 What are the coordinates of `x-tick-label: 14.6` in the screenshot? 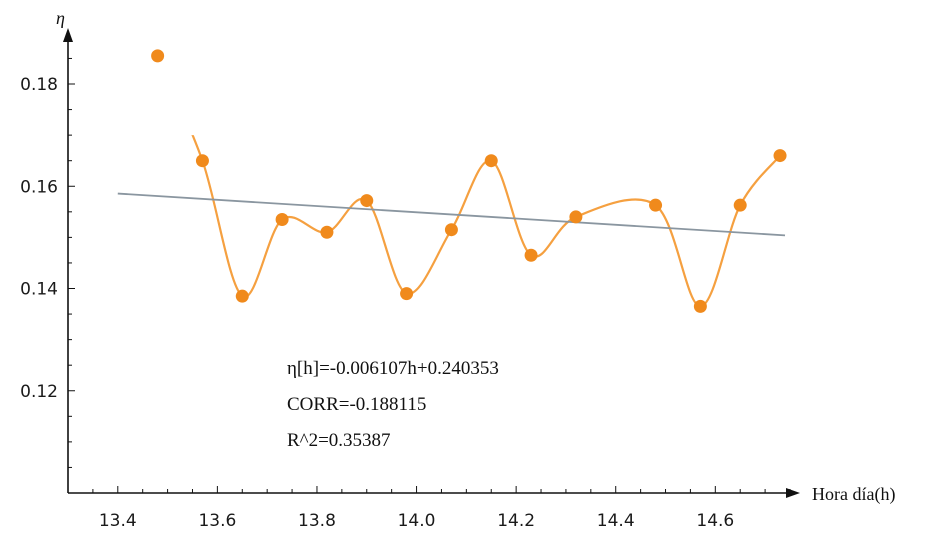 It's located at (715, 521).